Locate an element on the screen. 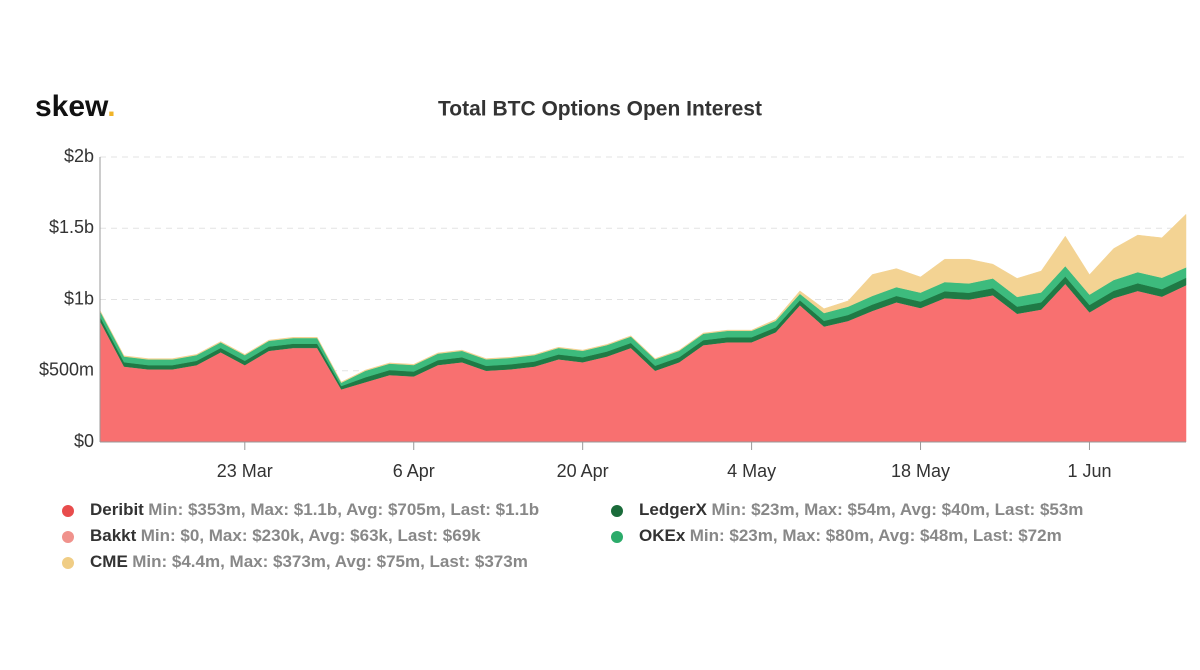  y-tick-label: $1.5b is located at coordinates (71, 227).